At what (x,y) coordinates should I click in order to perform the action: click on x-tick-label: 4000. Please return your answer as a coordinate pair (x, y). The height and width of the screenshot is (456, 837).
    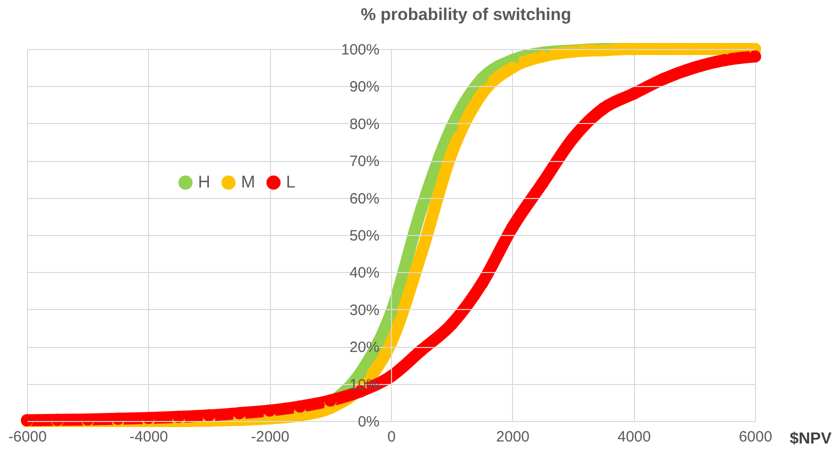
    Looking at the image, I should click on (634, 437).